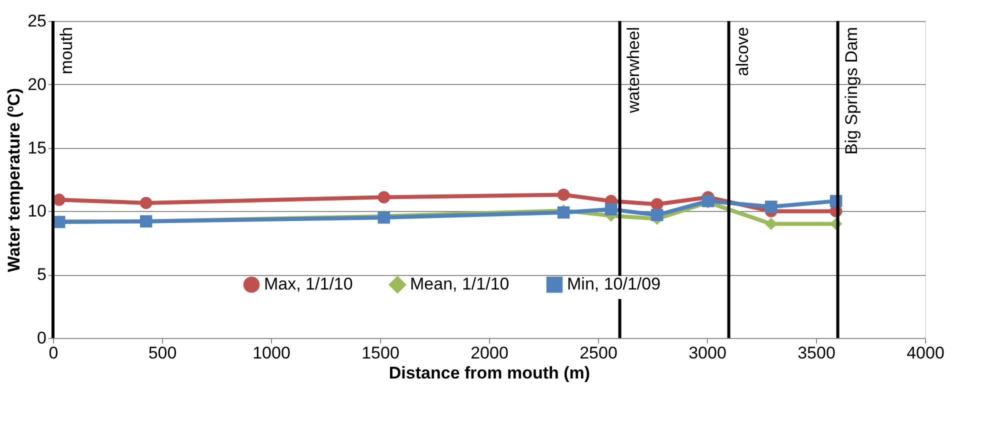 The width and height of the screenshot is (992, 421). What do you see at coordinates (66, 50) in the screenshot?
I see `ref-line-label: mouth` at bounding box center [66, 50].